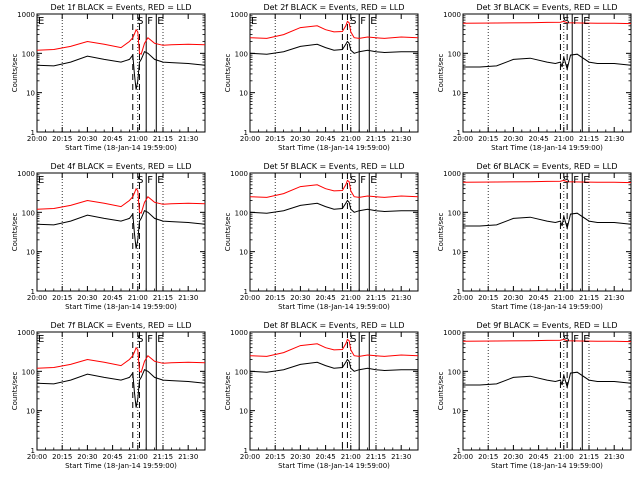 The width and height of the screenshot is (640, 480). Describe the element at coordinates (546, 7) in the screenshot. I see `panel-title: Det 3f BLACK = Events, RED = LLD` at that location.